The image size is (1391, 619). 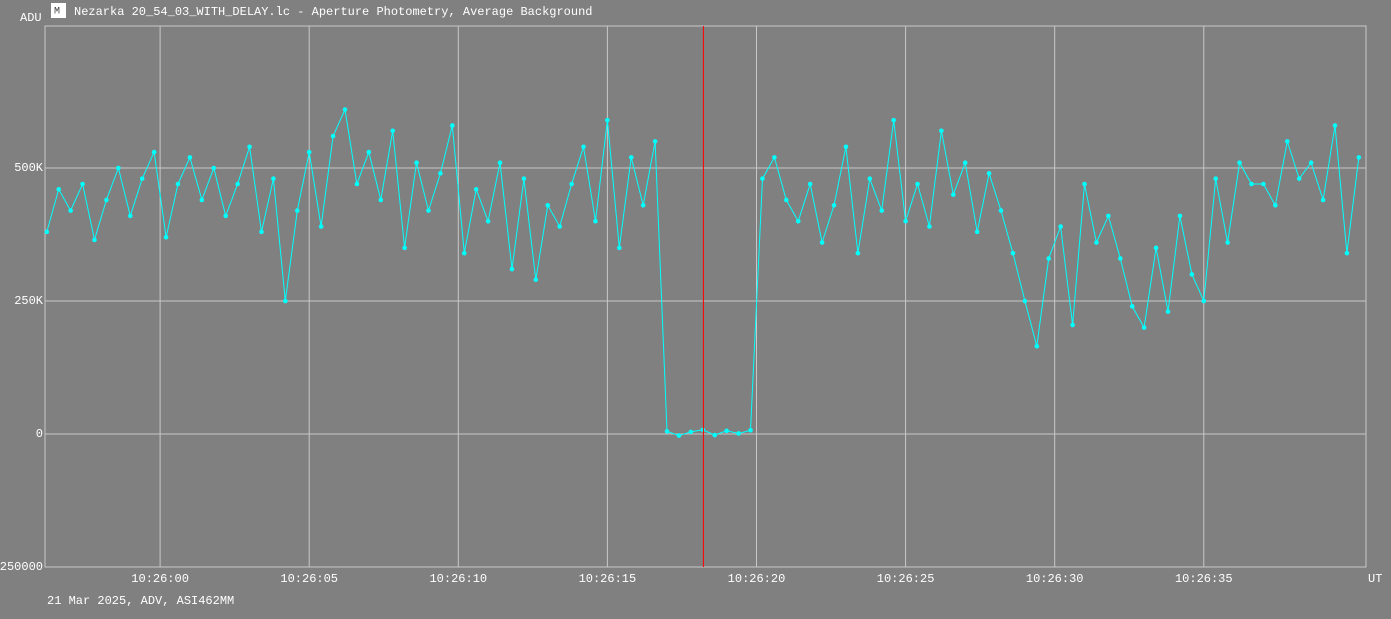 I want to click on app-icon, so click(x=58, y=10).